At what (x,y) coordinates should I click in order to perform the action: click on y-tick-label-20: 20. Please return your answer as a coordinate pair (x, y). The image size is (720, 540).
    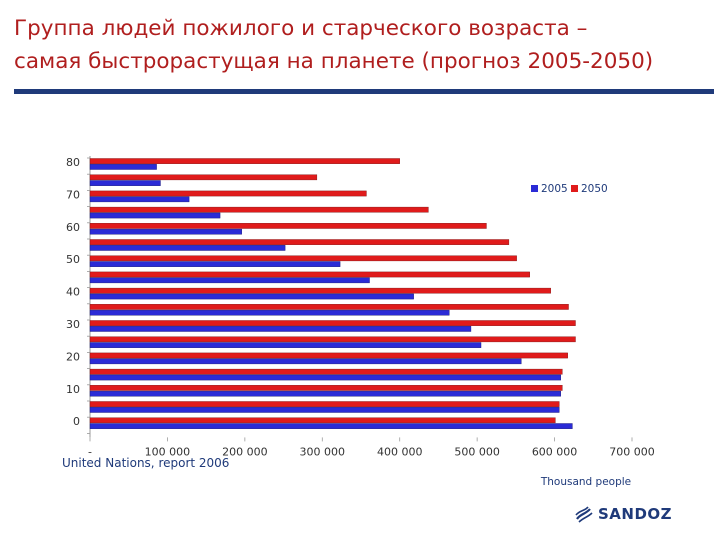
    Looking at the image, I should click on (73, 356).